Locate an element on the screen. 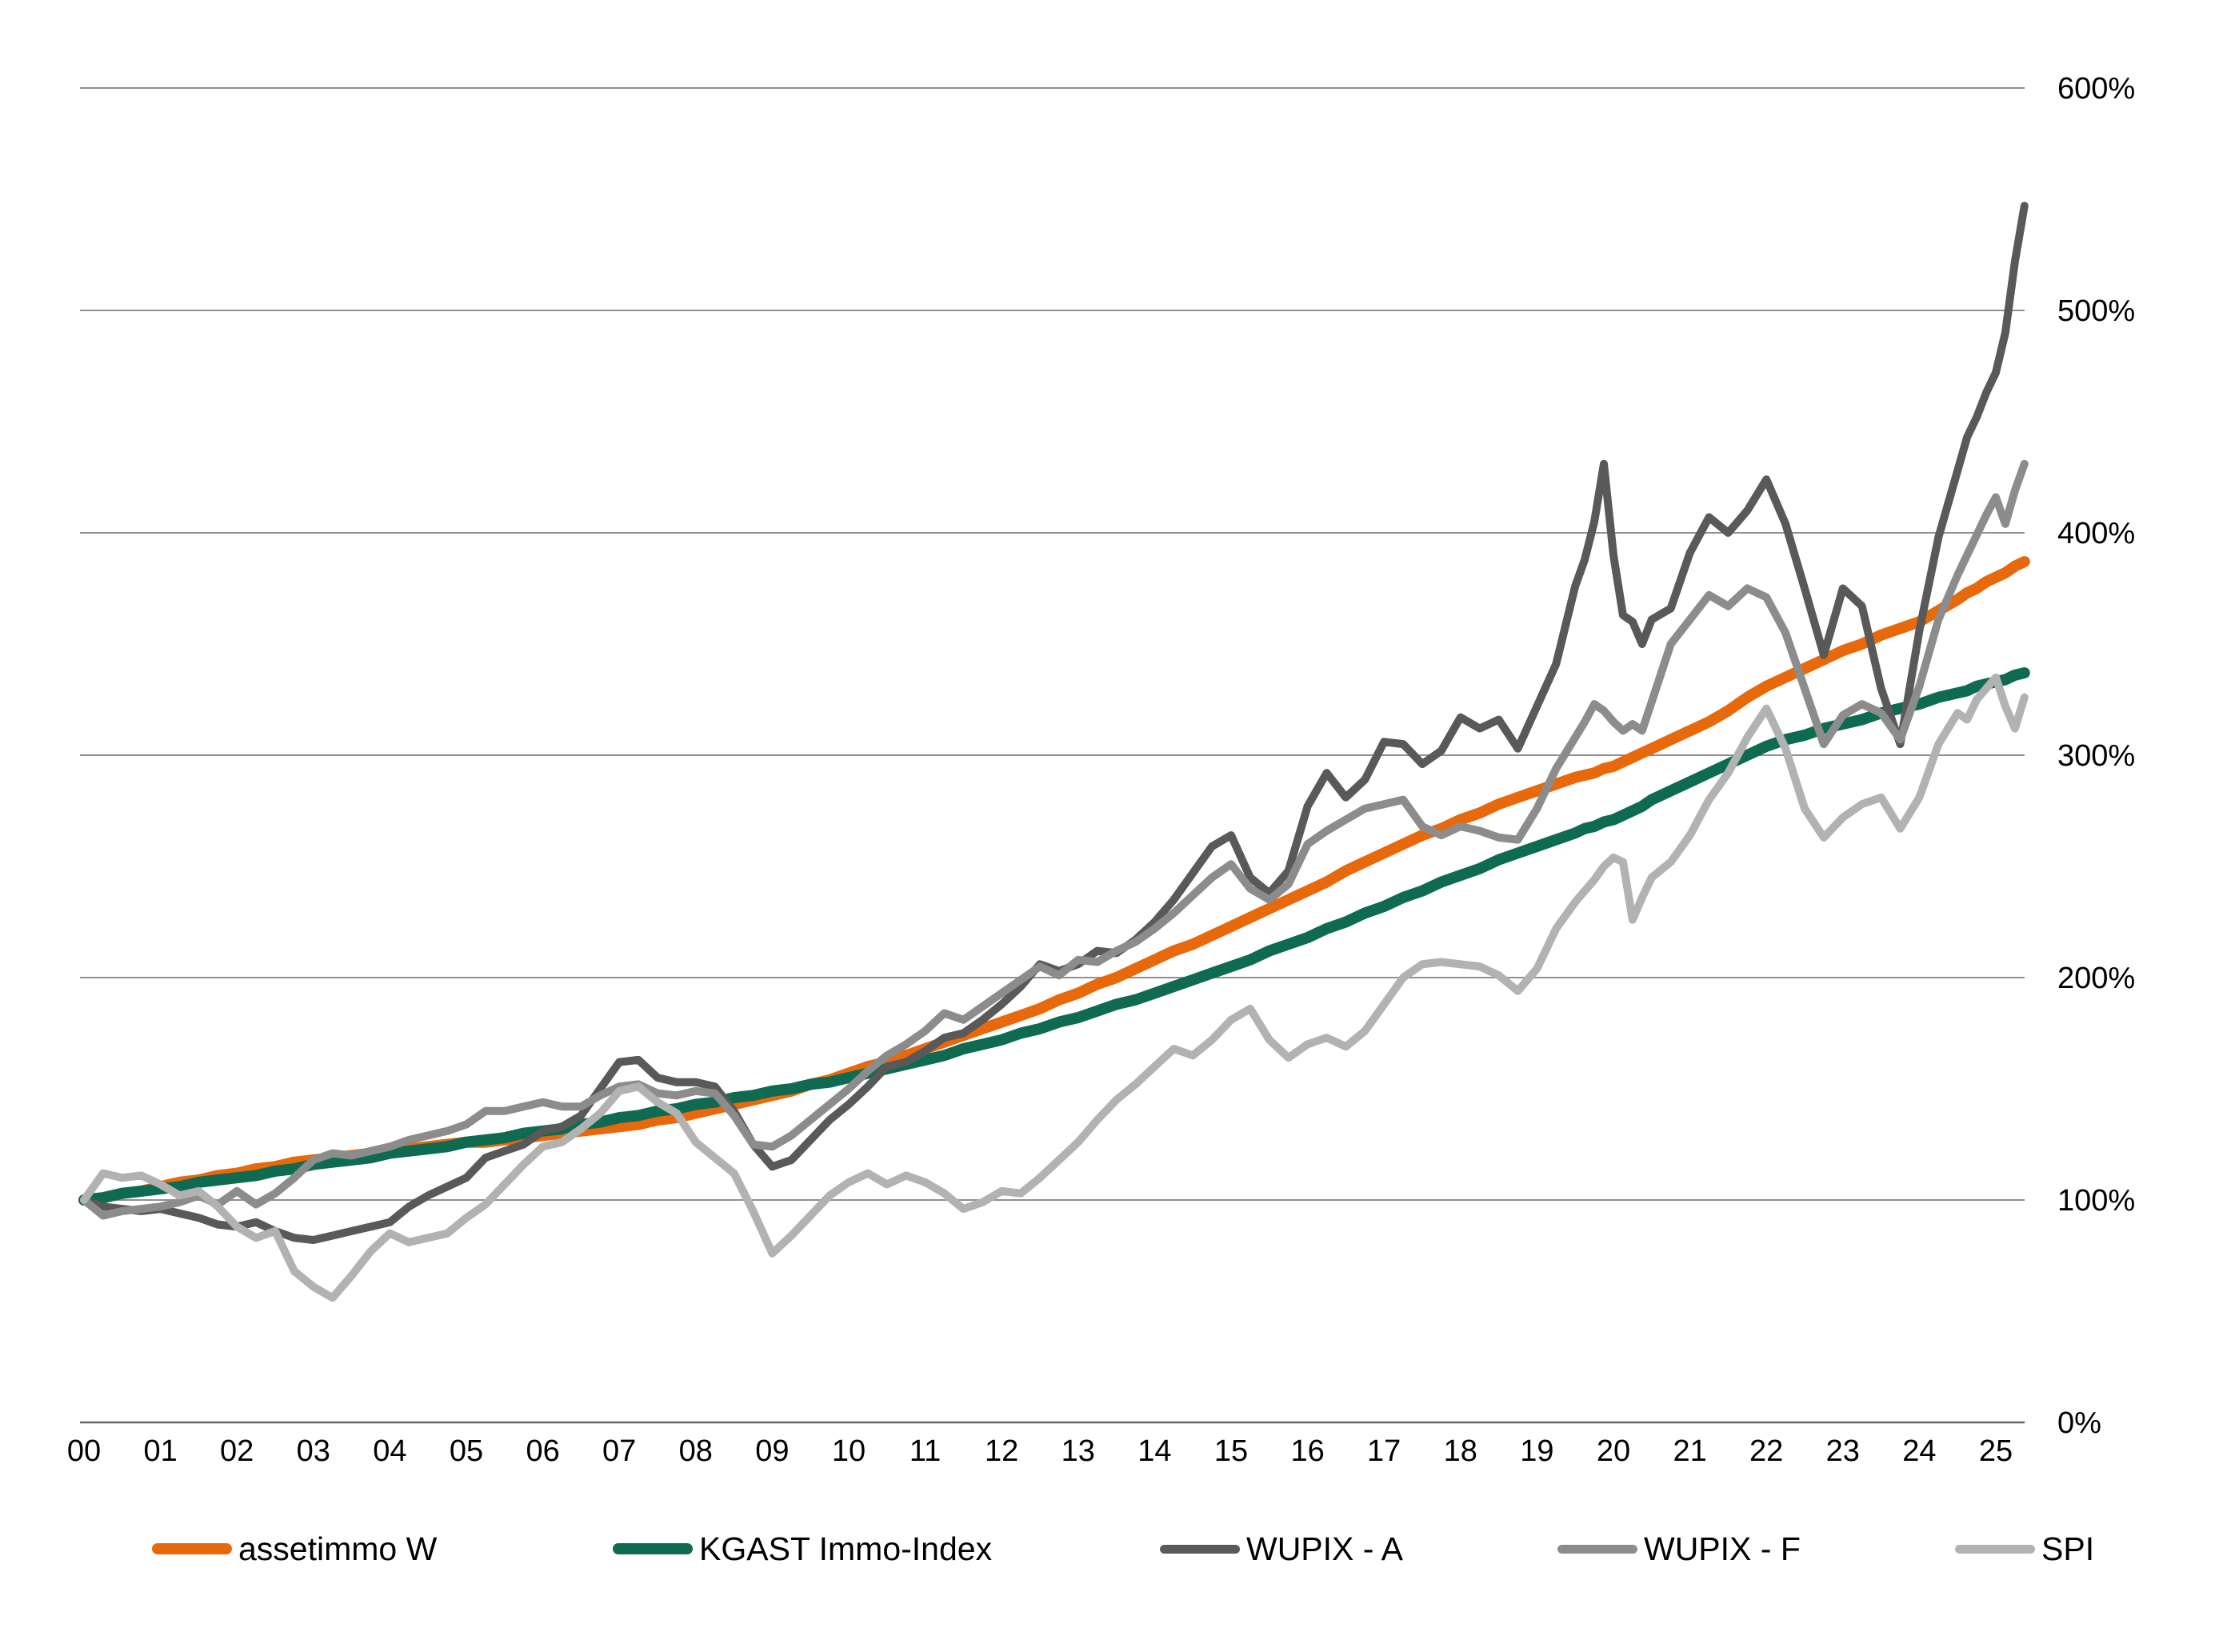 The image size is (2219, 1652). legend-label: SPI is located at coordinates (2068, 1548).